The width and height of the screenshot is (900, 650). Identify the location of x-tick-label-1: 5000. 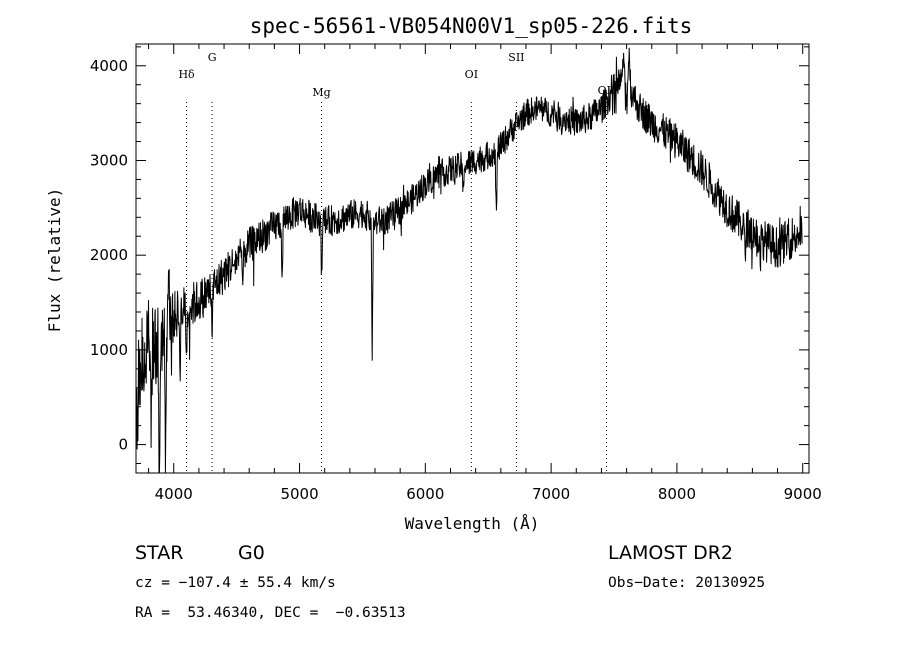
(299, 494).